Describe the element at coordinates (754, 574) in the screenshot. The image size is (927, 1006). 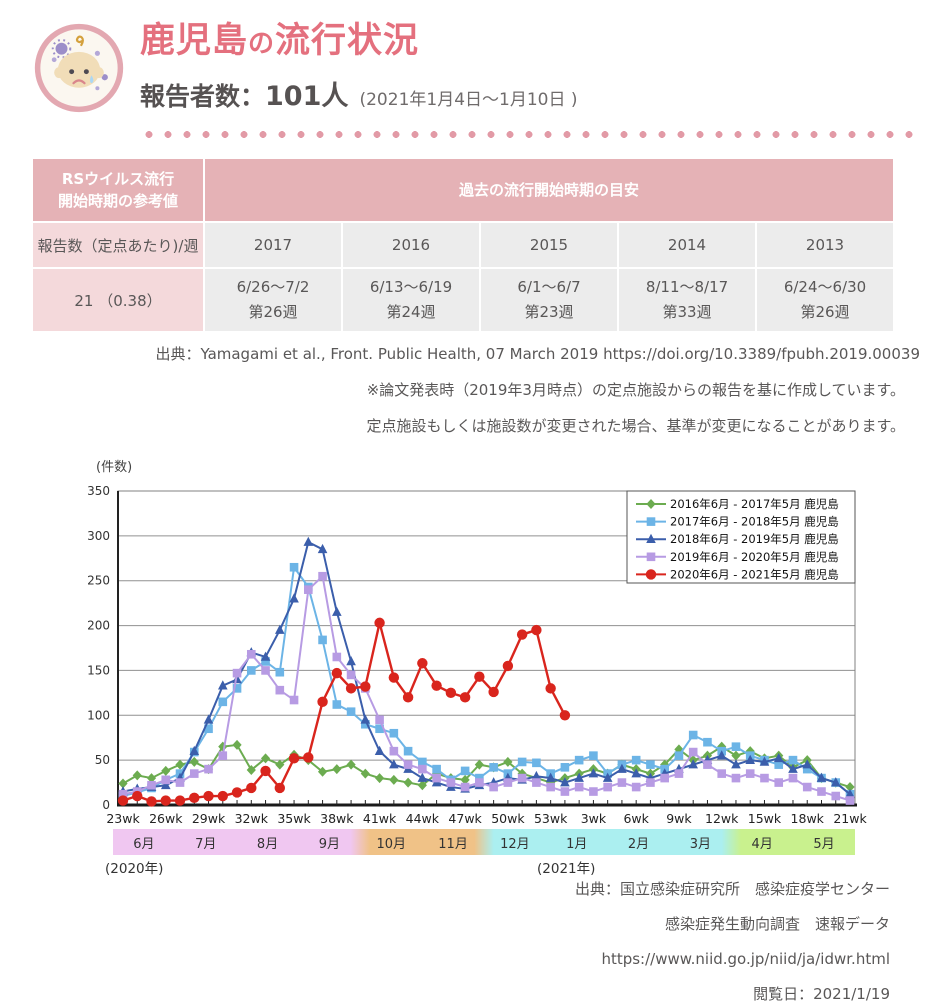
I see `legend-item-label: 2020年6月 - 2021年5月 鹿児島` at that location.